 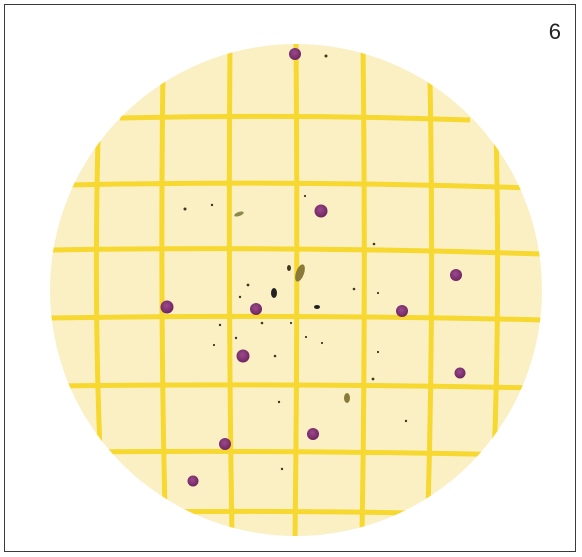 What do you see at coordinates (300, 512) in the screenshot?
I see `grid-line-h7` at bounding box center [300, 512].